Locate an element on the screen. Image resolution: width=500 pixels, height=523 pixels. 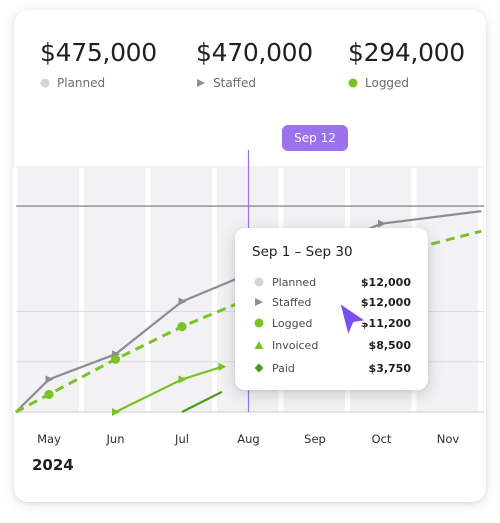
stat-label-row: Planned is located at coordinates (98, 83).